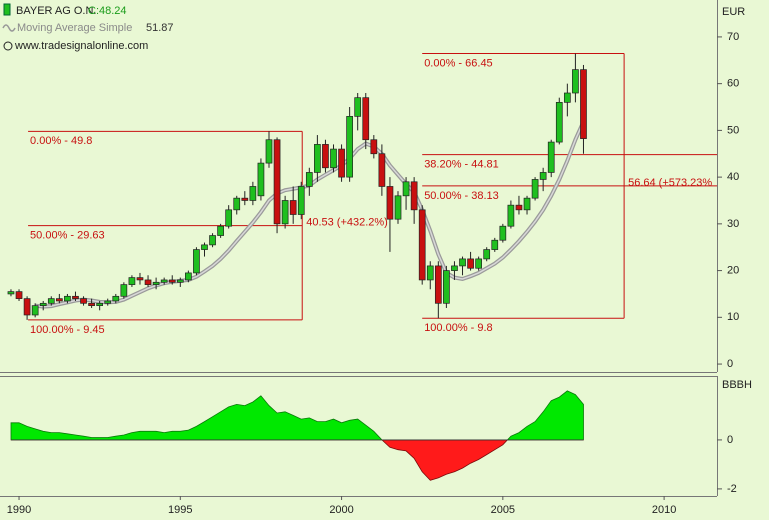  What do you see at coordinates (737, 385) in the screenshot?
I see `indicator-axis-label: BBBH` at bounding box center [737, 385].